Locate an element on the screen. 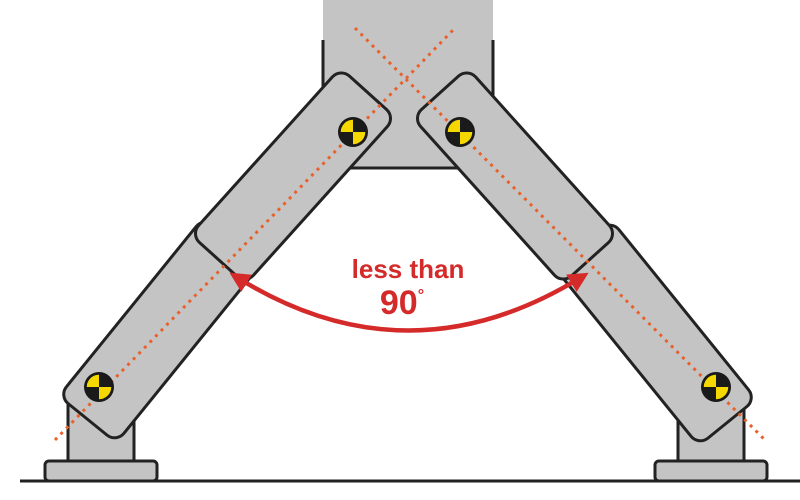  angle-label-value: 90° is located at coordinates (402, 303).